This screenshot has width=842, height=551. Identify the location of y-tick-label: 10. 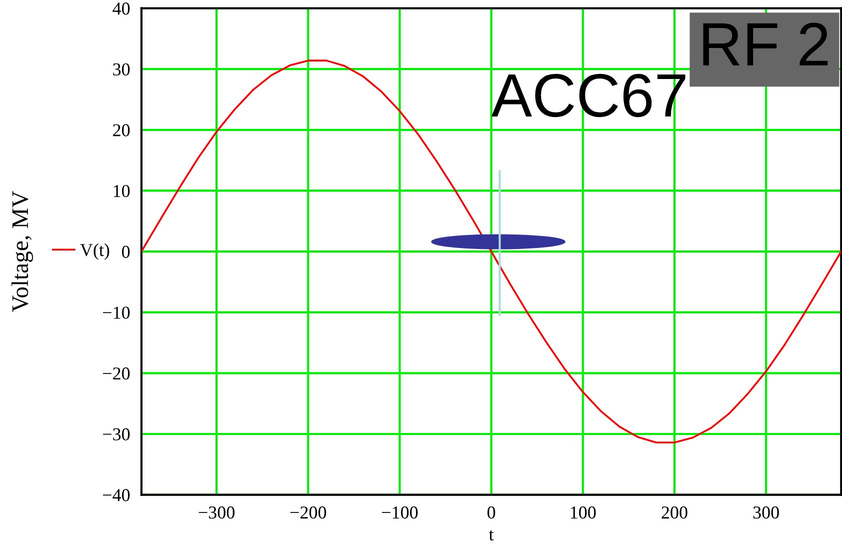
(122, 191).